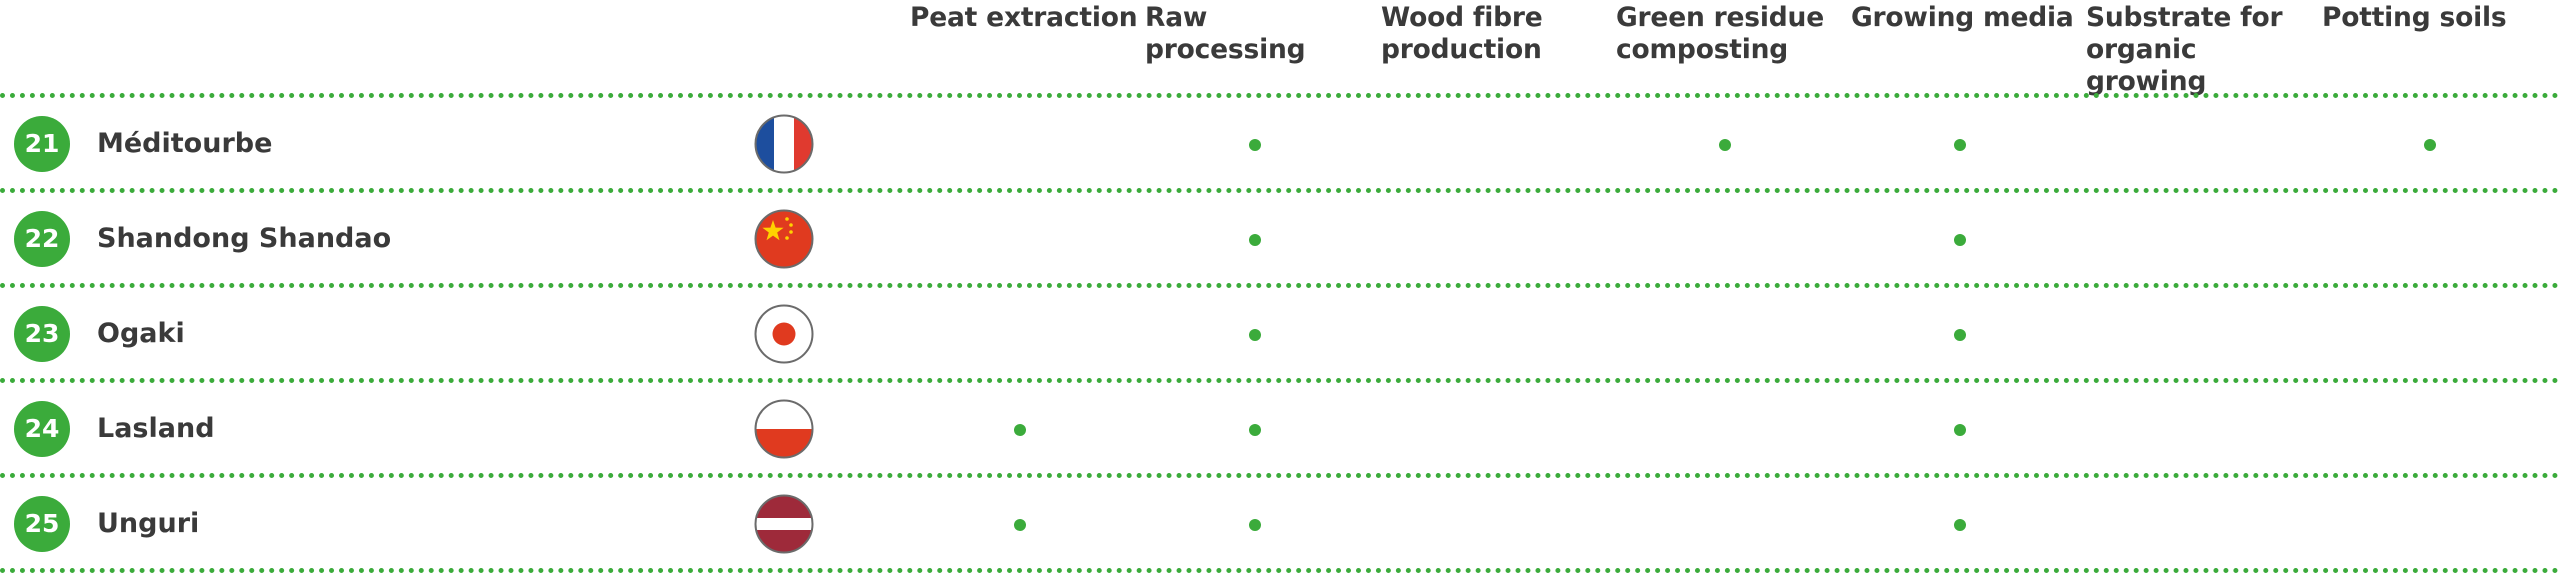 This screenshot has width=2560, height=580. I want to click on company-name: Unguri, so click(148, 523).